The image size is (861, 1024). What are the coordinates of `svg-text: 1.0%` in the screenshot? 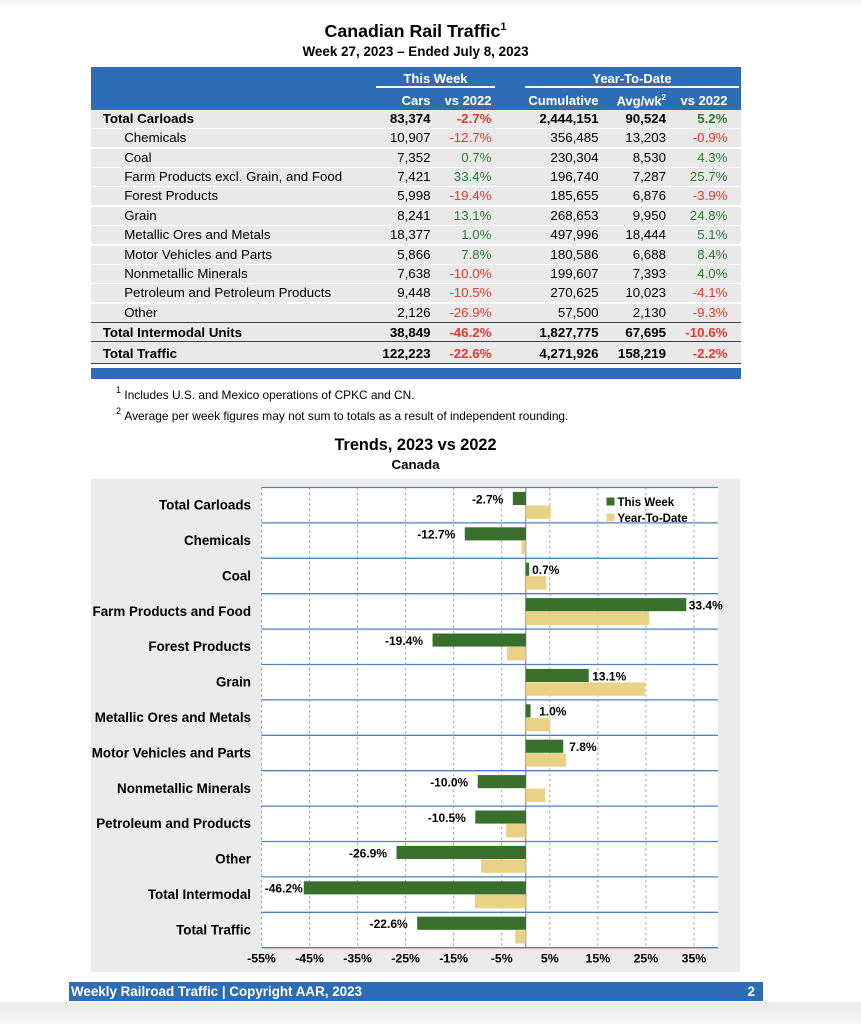 It's located at (553, 711).